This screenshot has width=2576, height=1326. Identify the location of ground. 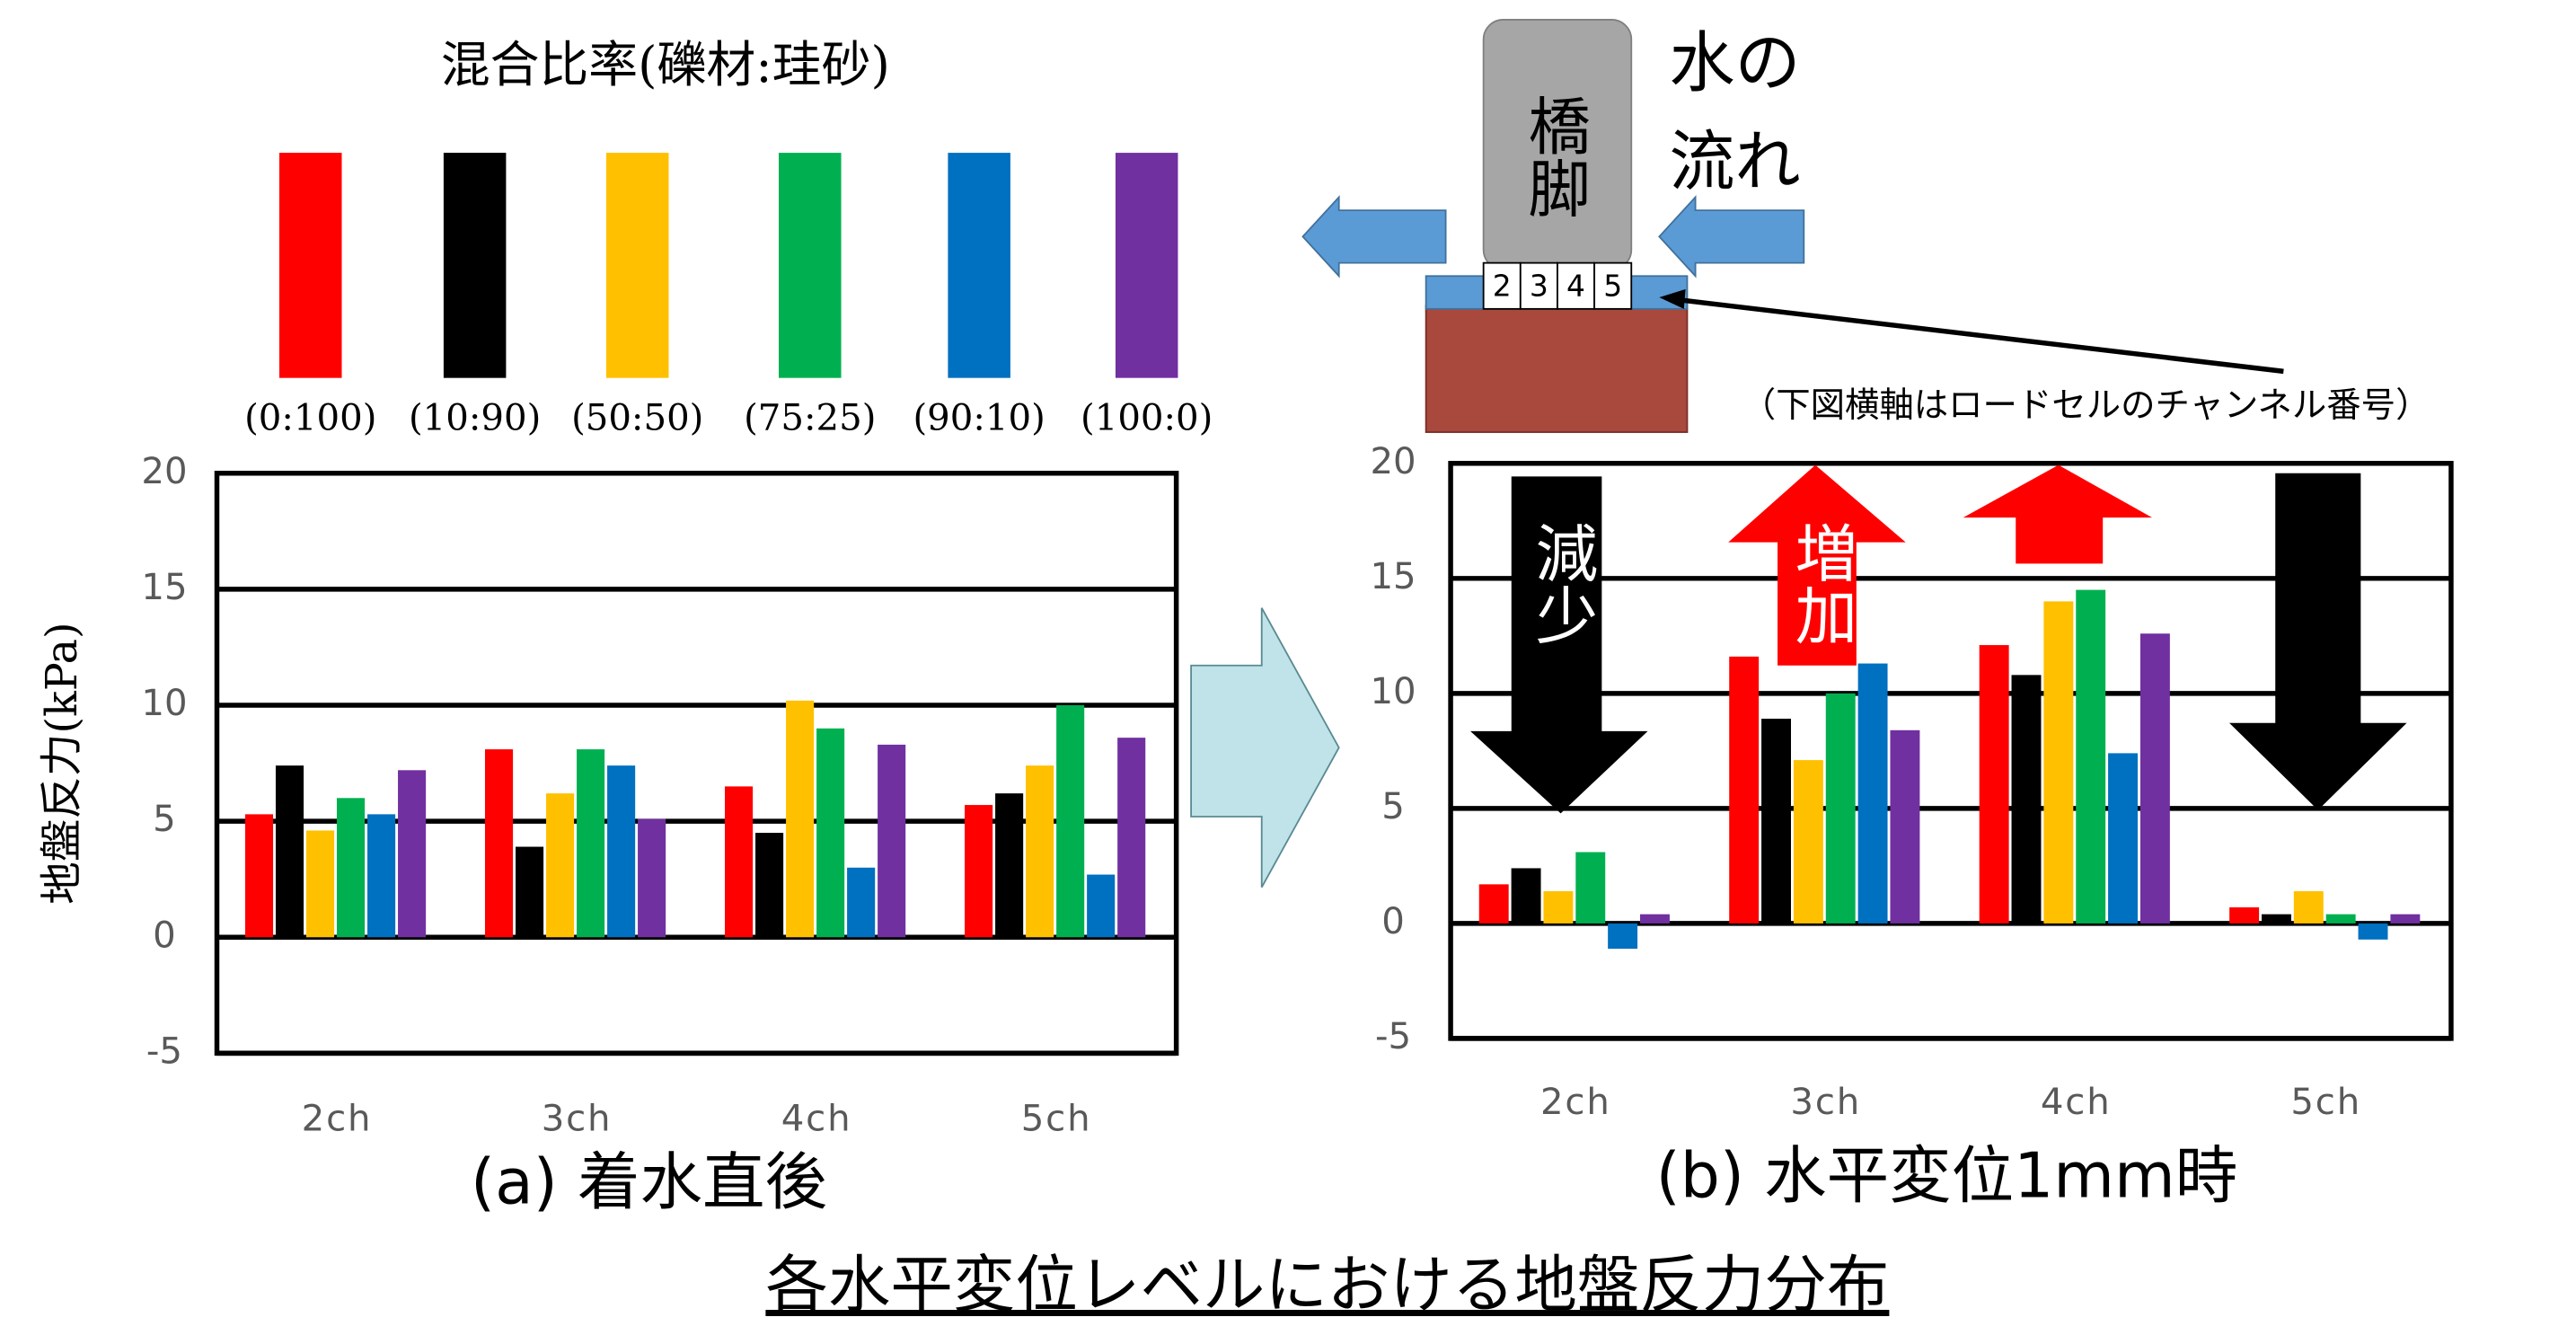
(1557, 369).